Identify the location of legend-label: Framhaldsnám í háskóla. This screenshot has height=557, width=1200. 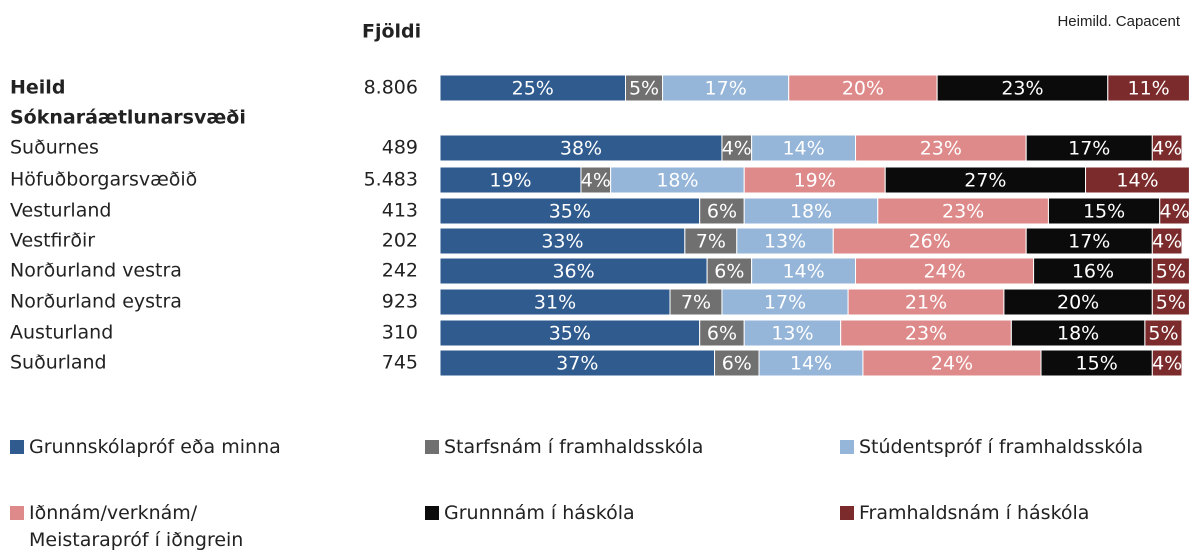
(974, 513).